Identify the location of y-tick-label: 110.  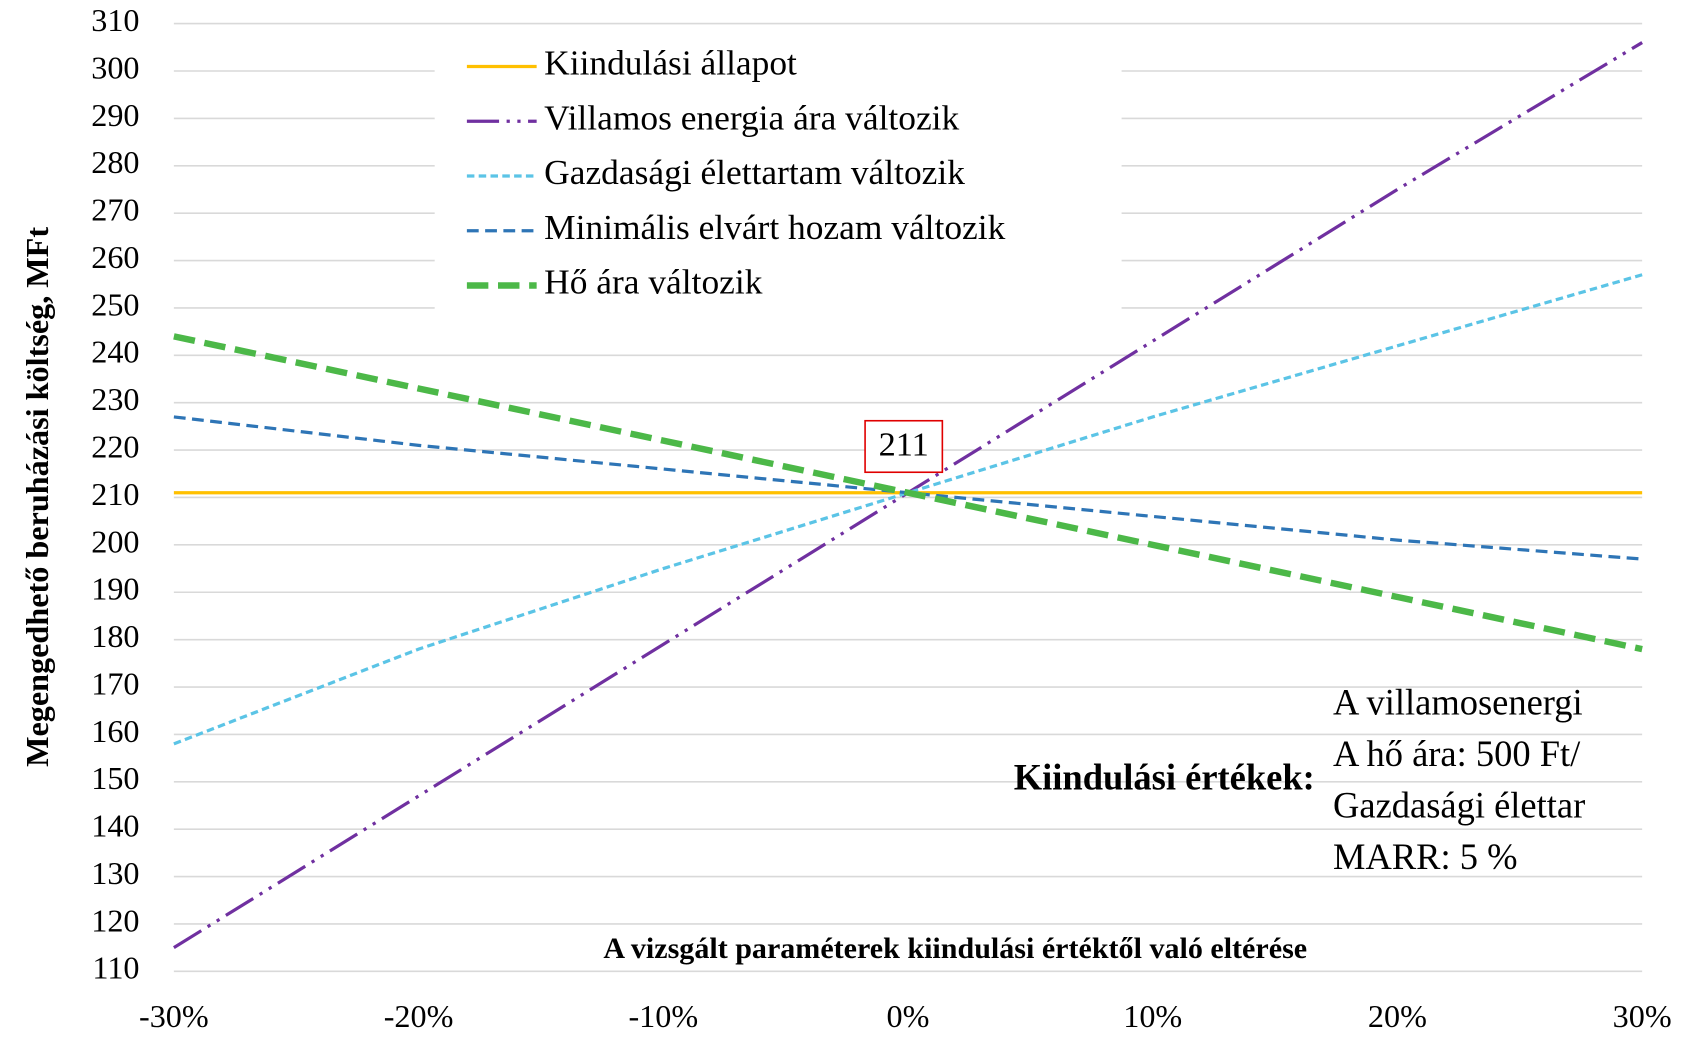
(115, 968).